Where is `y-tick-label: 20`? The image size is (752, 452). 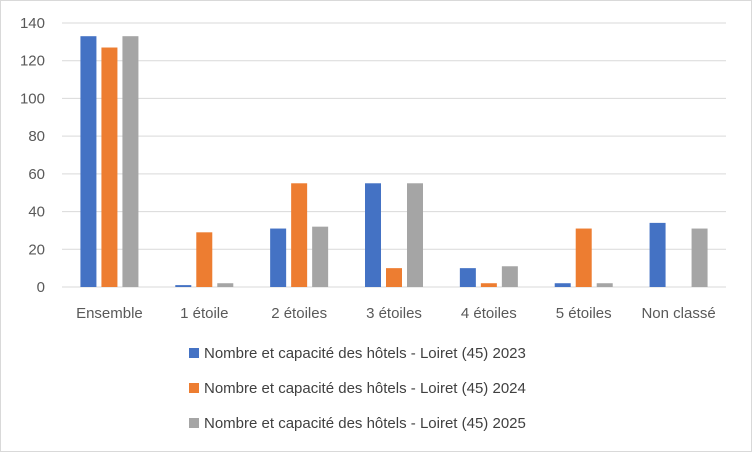
y-tick-label: 20 is located at coordinates (36, 249).